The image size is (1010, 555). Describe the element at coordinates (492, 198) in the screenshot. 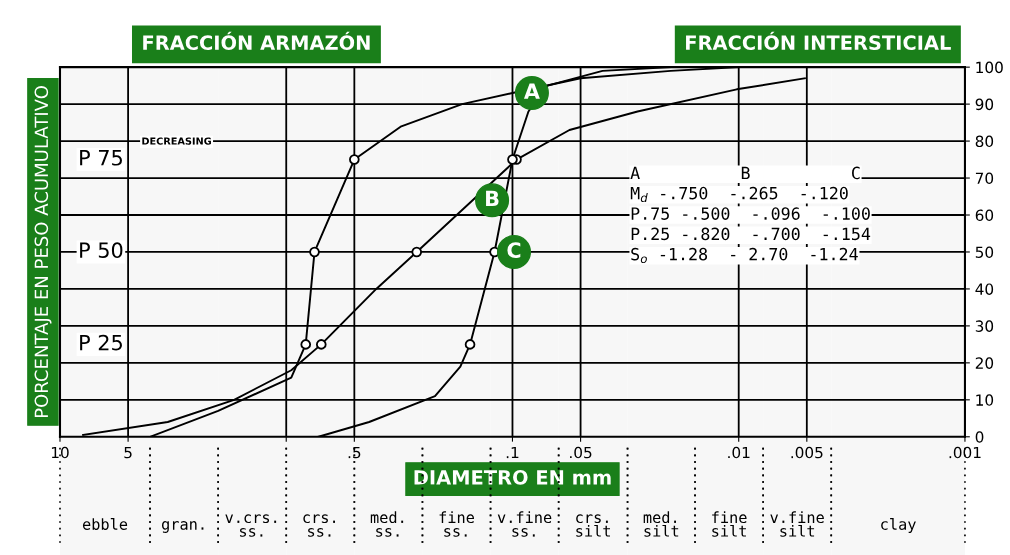

I see `series-label: B` at that location.